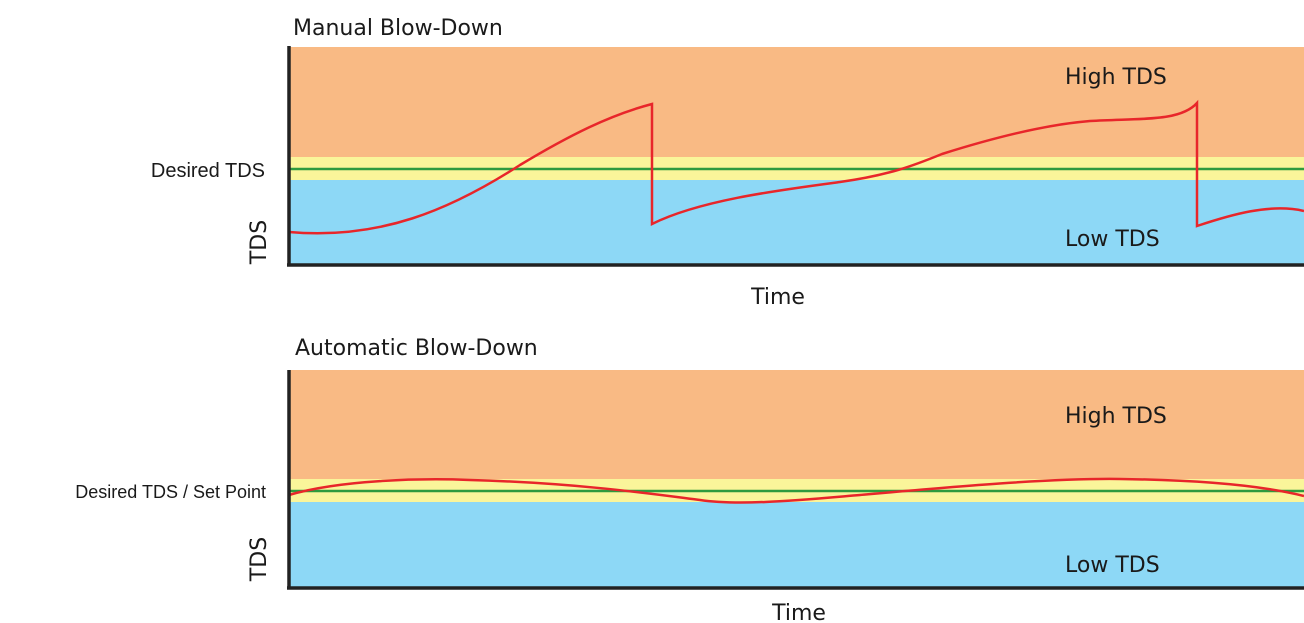  What do you see at coordinates (259, 242) in the screenshot?
I see `manual-y-axis-label: TDS` at bounding box center [259, 242].